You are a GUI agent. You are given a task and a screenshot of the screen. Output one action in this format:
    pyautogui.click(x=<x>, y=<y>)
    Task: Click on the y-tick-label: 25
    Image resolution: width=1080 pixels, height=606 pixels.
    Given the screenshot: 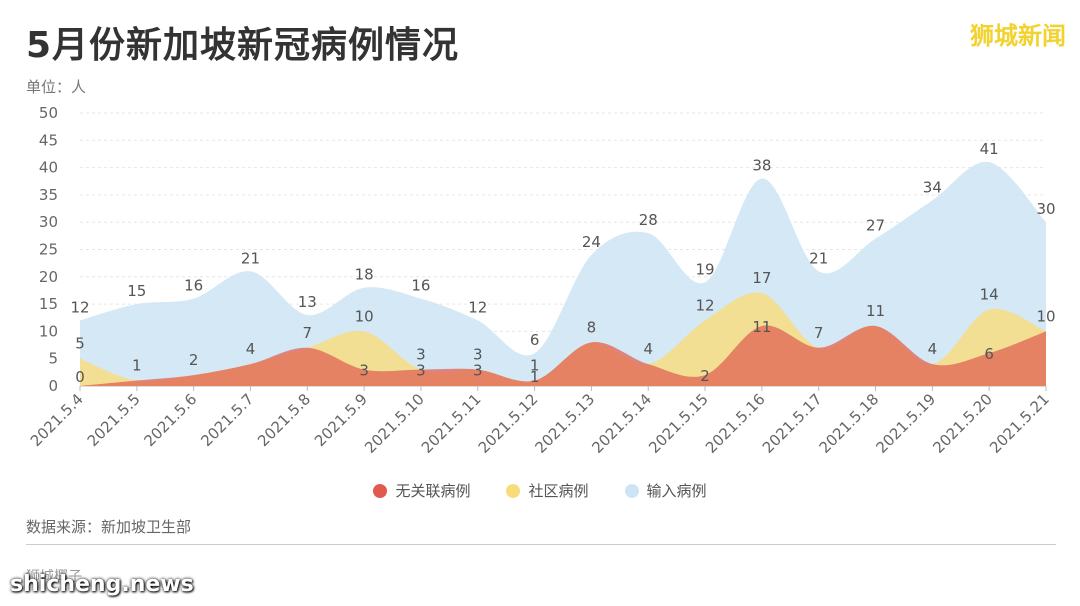 What is the action you would take?
    pyautogui.click(x=48, y=250)
    